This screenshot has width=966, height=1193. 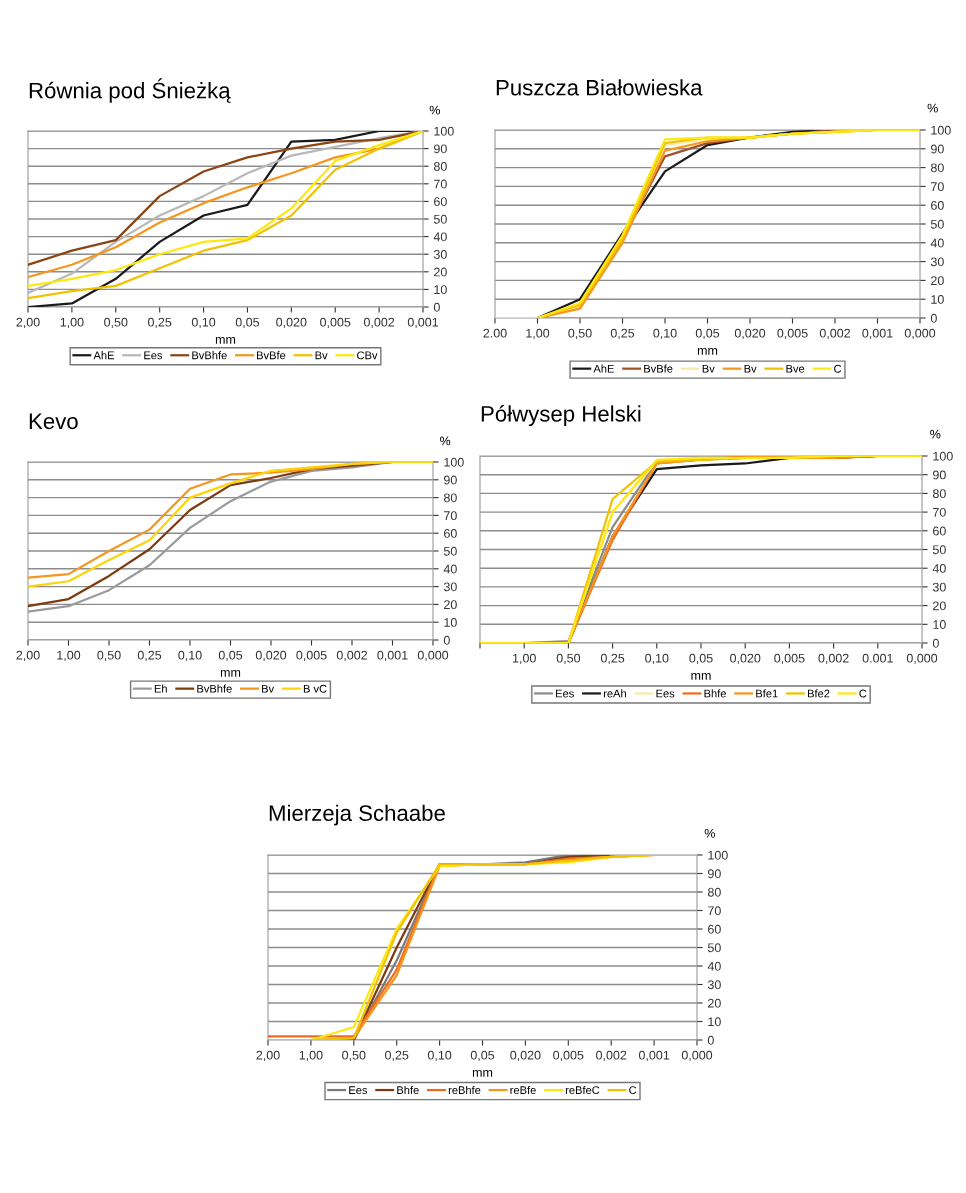 I want to click on chart-title: Puszcza Białowieska, so click(x=599, y=87).